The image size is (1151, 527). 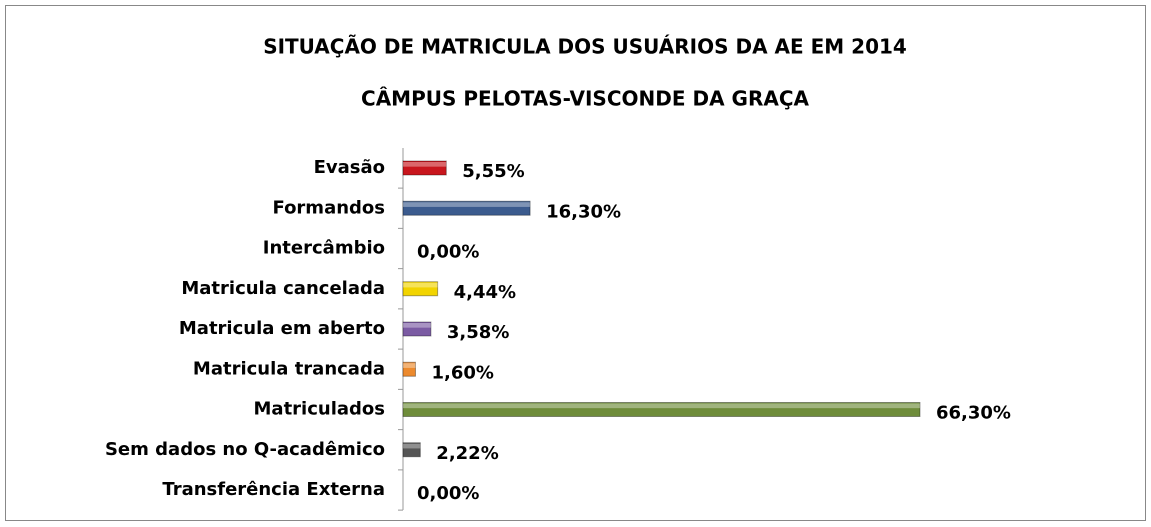 I want to click on category-label: Transferência Externa, so click(x=273, y=489).